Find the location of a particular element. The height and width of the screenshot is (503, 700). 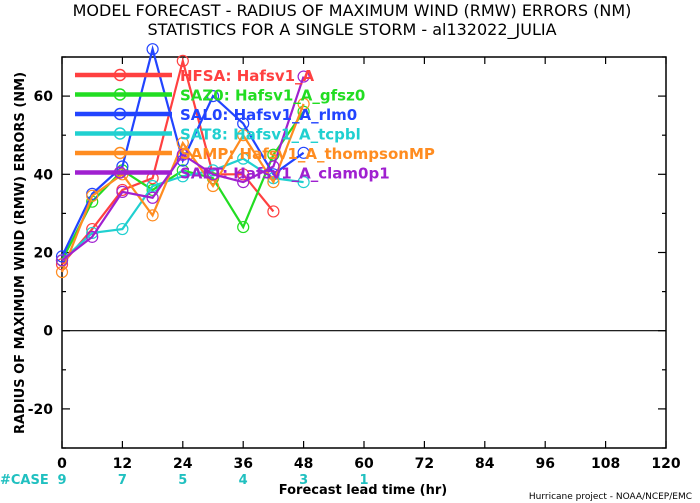

x-tick-label: 0 is located at coordinates (62, 464).